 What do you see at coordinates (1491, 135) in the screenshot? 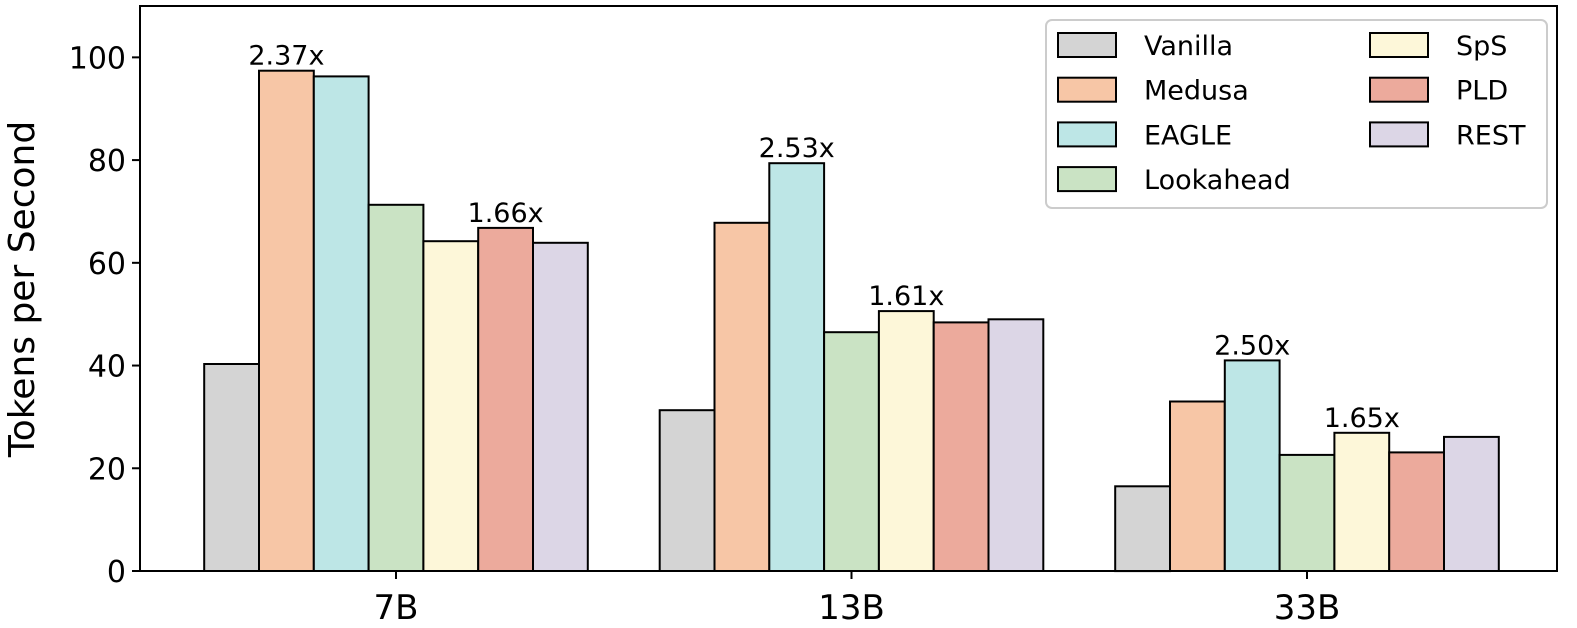
I see `legend-label-rest: REST` at bounding box center [1491, 135].